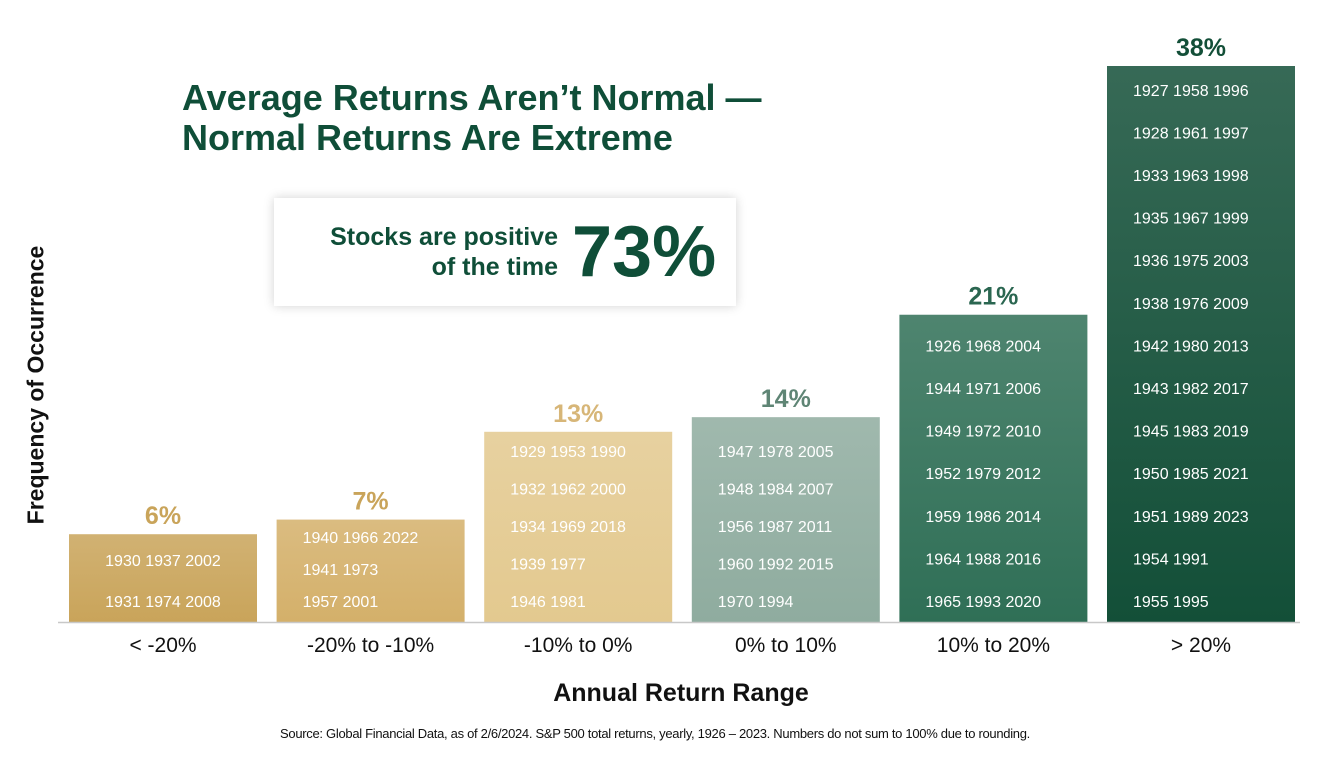 The image size is (1332, 759). I want to click on year-list-item: 1950 1985 2021, so click(1191, 474).